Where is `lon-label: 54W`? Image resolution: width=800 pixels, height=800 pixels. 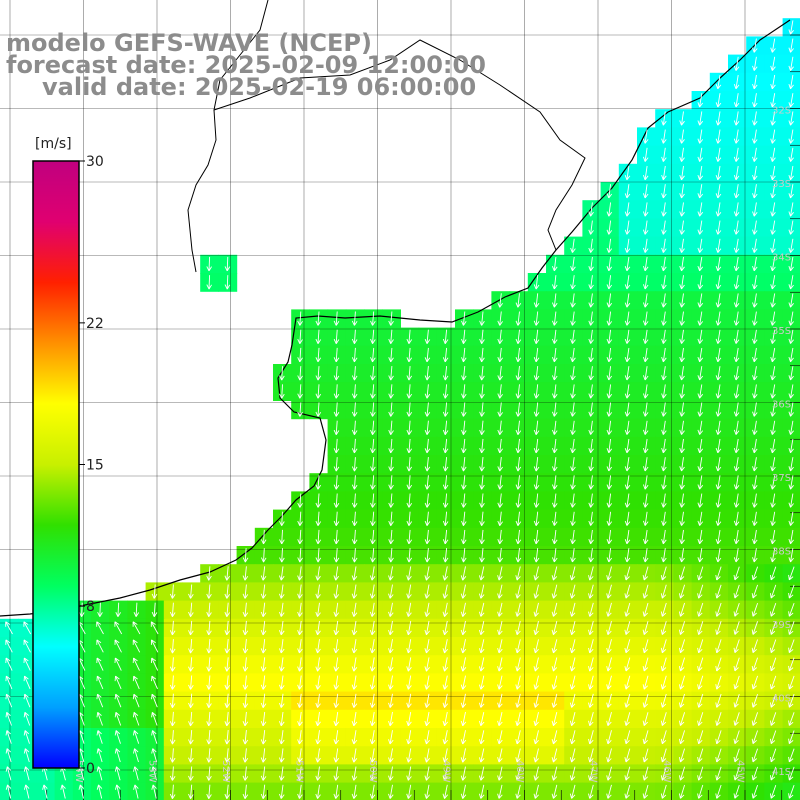 lon-label: 54W is located at coordinates (78, 771).